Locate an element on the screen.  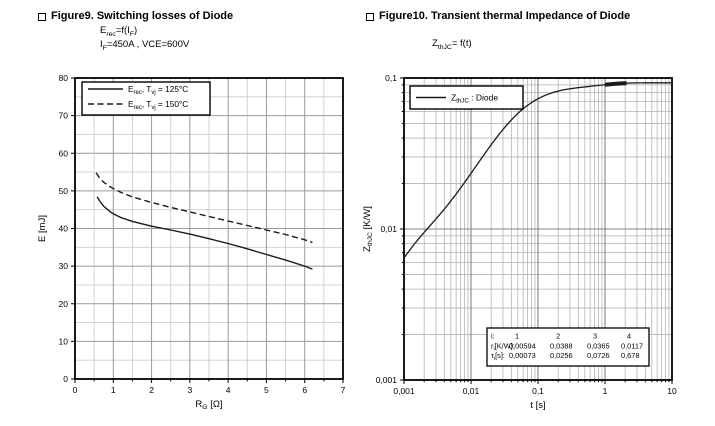
svg-text: 30 is located at coordinates (64, 266).